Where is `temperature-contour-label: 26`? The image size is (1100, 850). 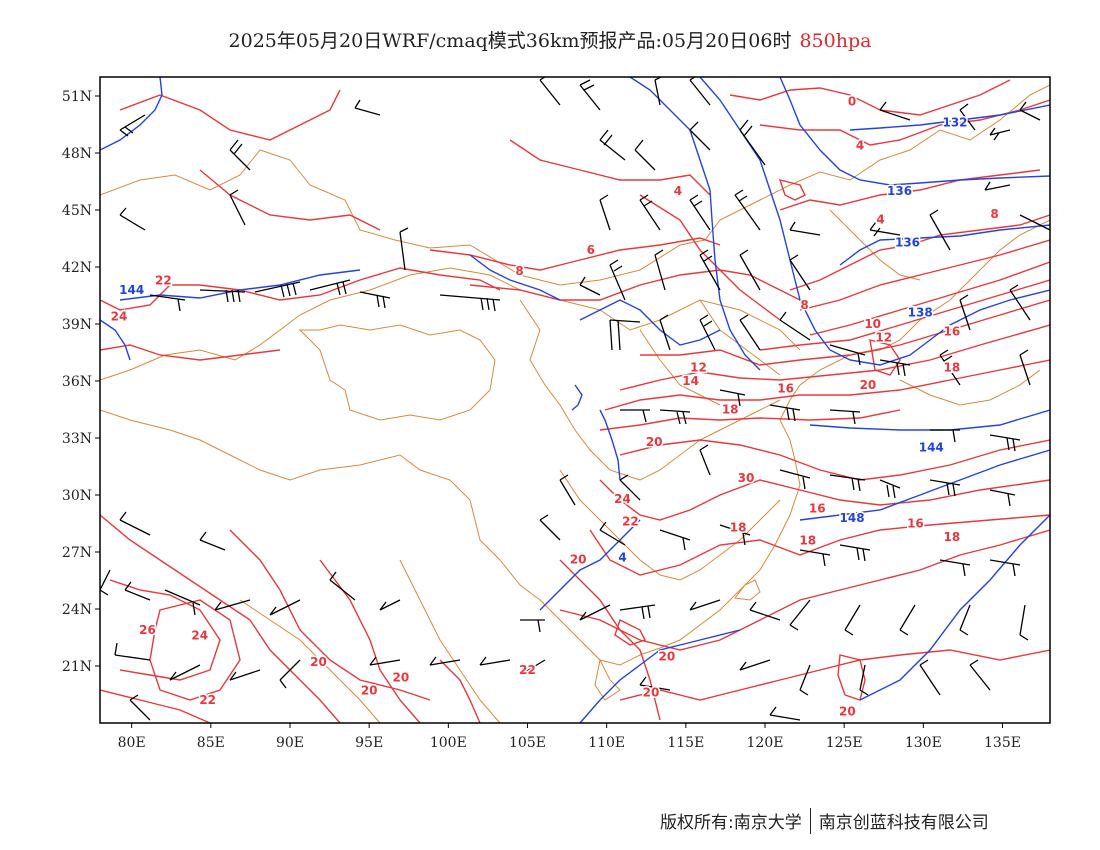 temperature-contour-label: 26 is located at coordinates (147, 630).